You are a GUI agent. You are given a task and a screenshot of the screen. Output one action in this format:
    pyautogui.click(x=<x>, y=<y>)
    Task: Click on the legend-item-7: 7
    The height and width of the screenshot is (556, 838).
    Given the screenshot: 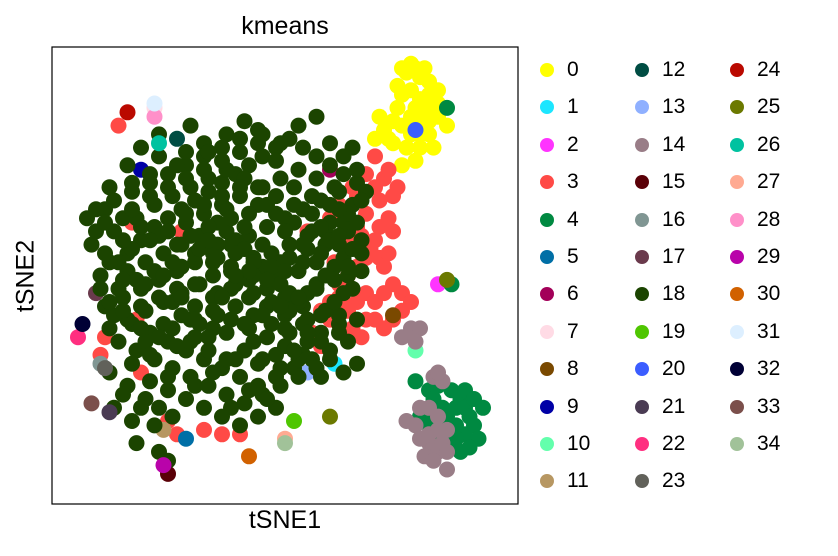 What is the action you would take?
    pyautogui.click(x=559, y=332)
    